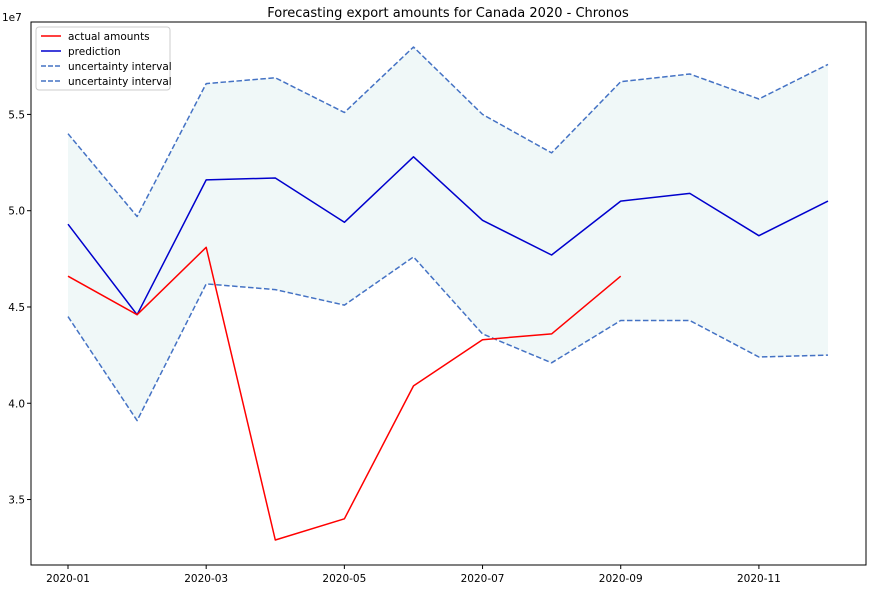 The height and width of the screenshot is (590, 874). Describe the element at coordinates (94, 52) in the screenshot. I see `legend-label-prediction: prediction` at that location.